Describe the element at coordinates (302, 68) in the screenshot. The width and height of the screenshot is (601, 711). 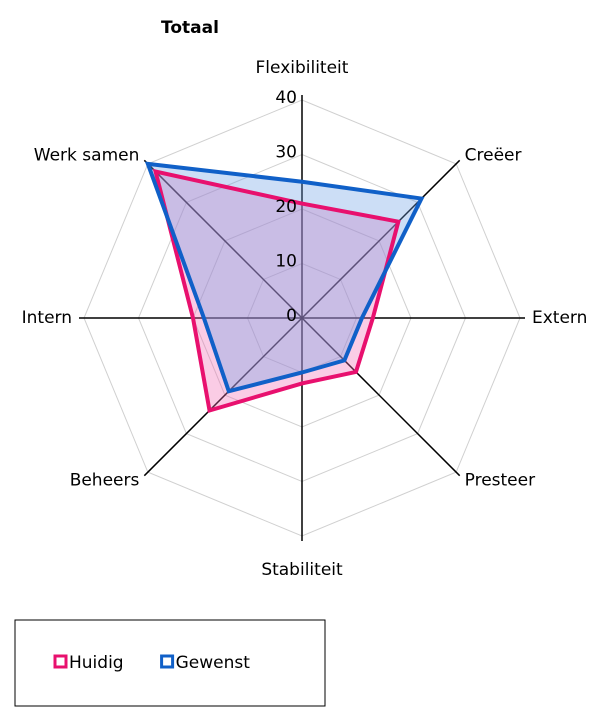
I see `axis-label: Flexibiliteit` at that location.